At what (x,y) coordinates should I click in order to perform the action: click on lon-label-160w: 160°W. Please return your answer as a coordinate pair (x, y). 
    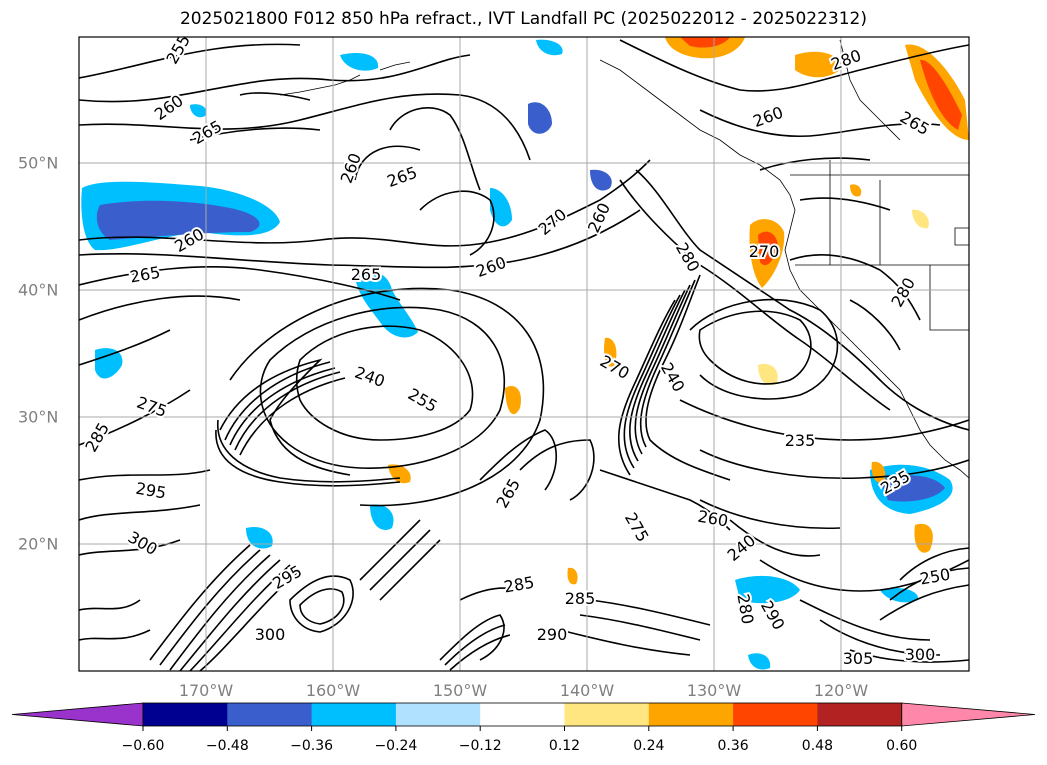
    Looking at the image, I should click on (333, 690).